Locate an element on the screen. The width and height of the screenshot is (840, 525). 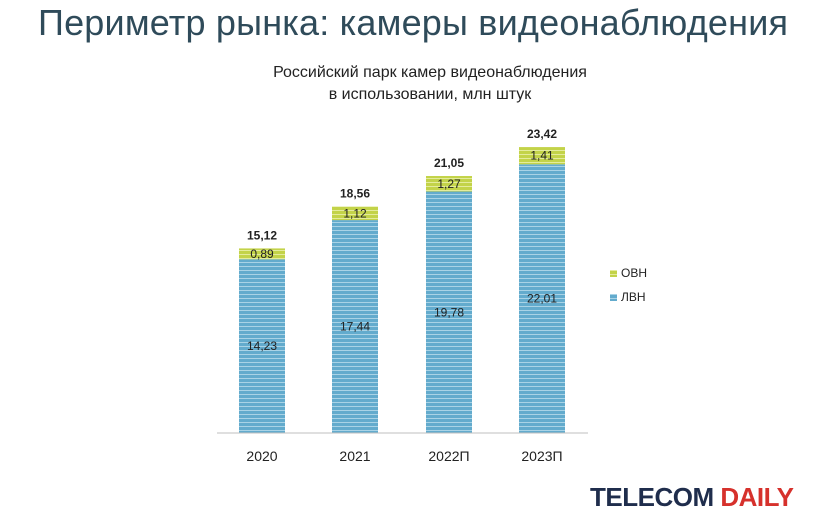
data-label-ovn-2023П: 1,41 is located at coordinates (542, 156).